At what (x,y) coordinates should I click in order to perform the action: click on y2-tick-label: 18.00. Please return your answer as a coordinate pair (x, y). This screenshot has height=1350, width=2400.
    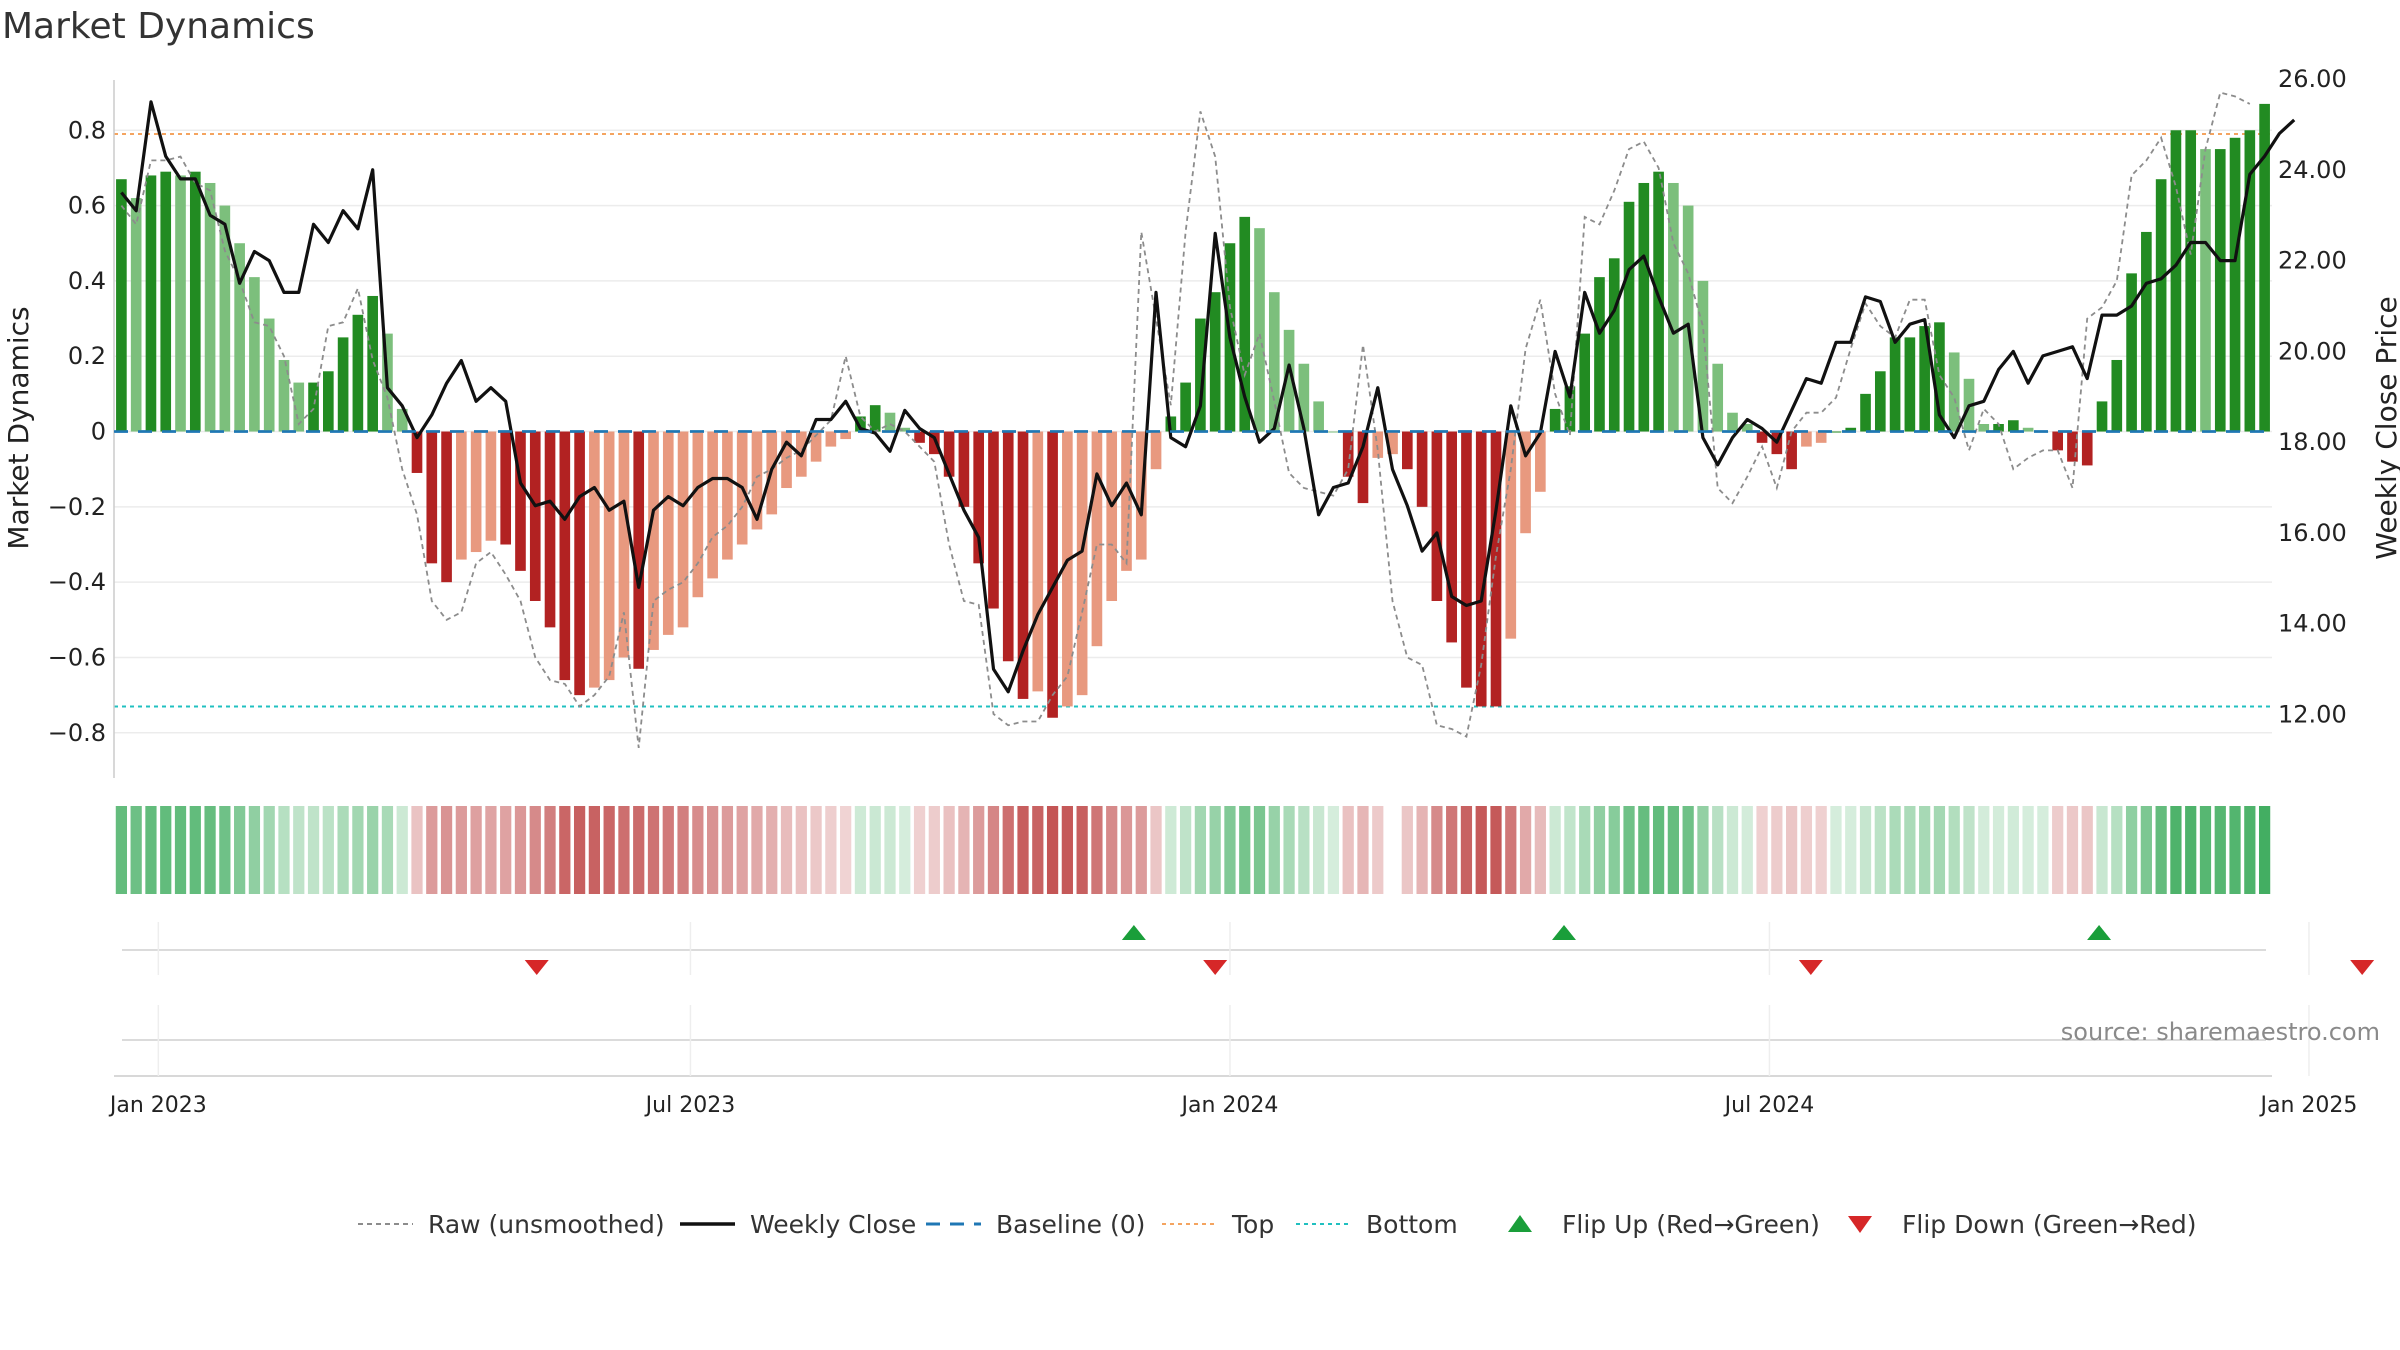
    Looking at the image, I should click on (2312, 442).